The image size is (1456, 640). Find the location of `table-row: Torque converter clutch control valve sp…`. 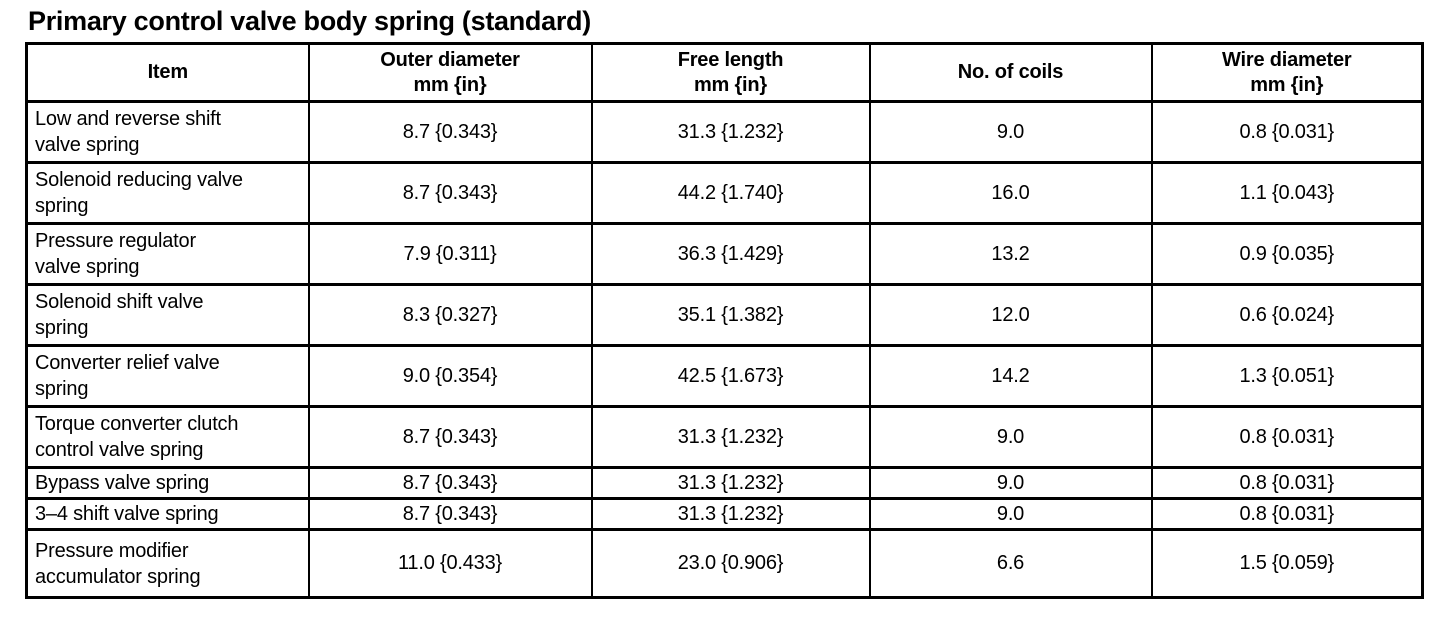

table-row: Torque converter clutch control valve sp… is located at coordinates (724, 437).